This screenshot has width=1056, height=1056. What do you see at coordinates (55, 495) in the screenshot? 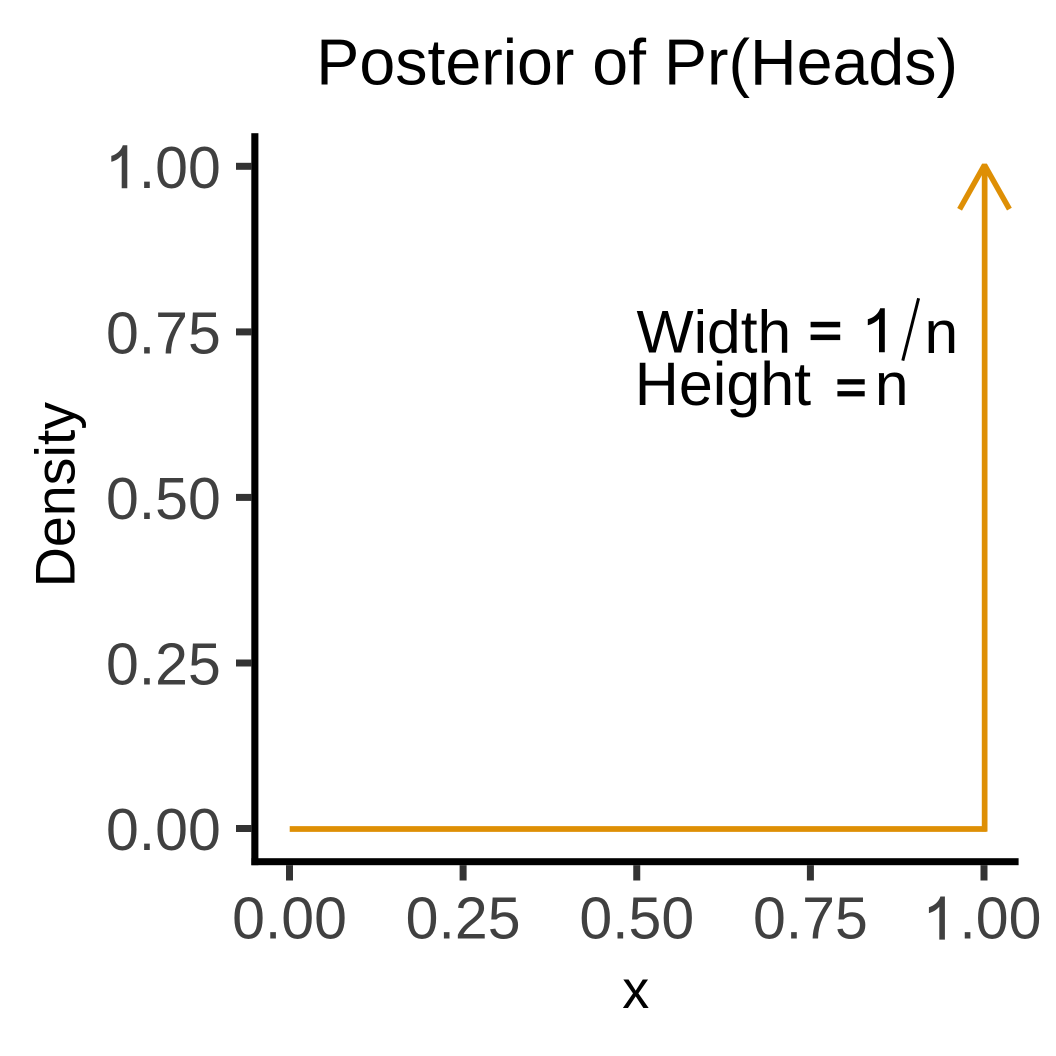
I see `svg-text: Density` at bounding box center [55, 495].